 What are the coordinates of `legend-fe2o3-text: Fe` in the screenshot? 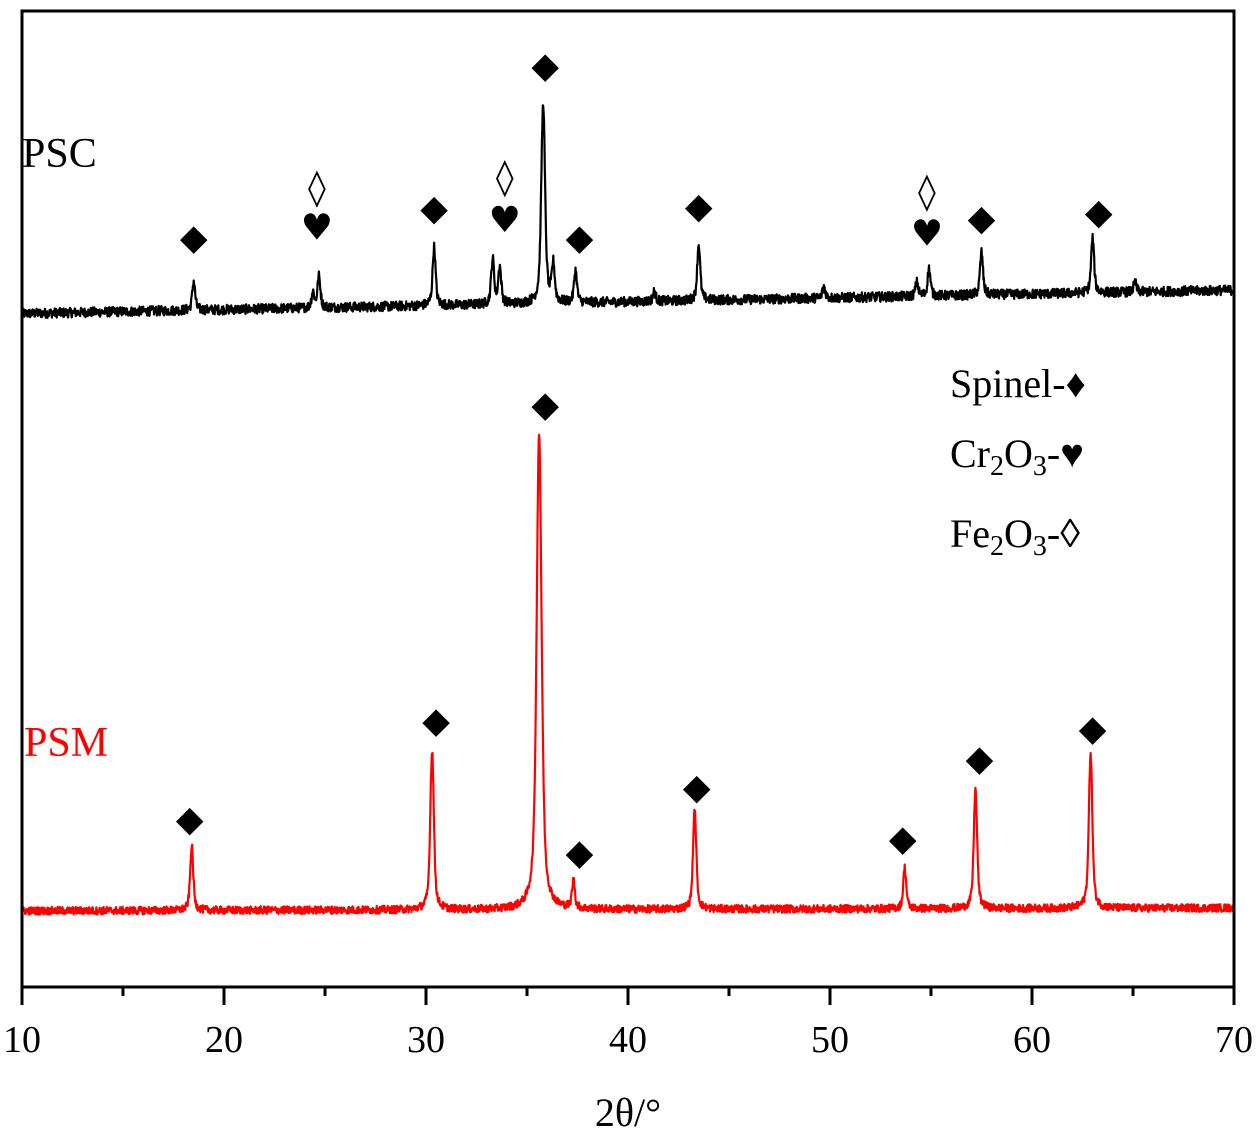 It's located at (970, 533).